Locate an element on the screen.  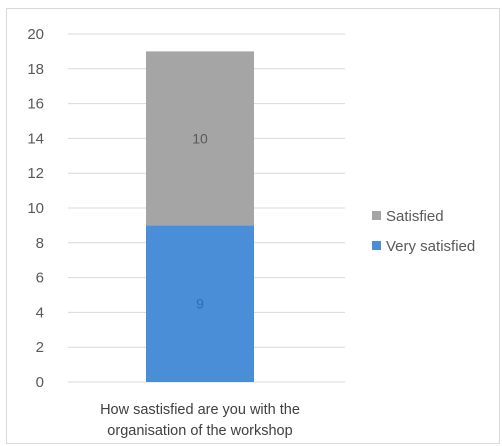
y-tick-label: 16 is located at coordinates (35, 104).